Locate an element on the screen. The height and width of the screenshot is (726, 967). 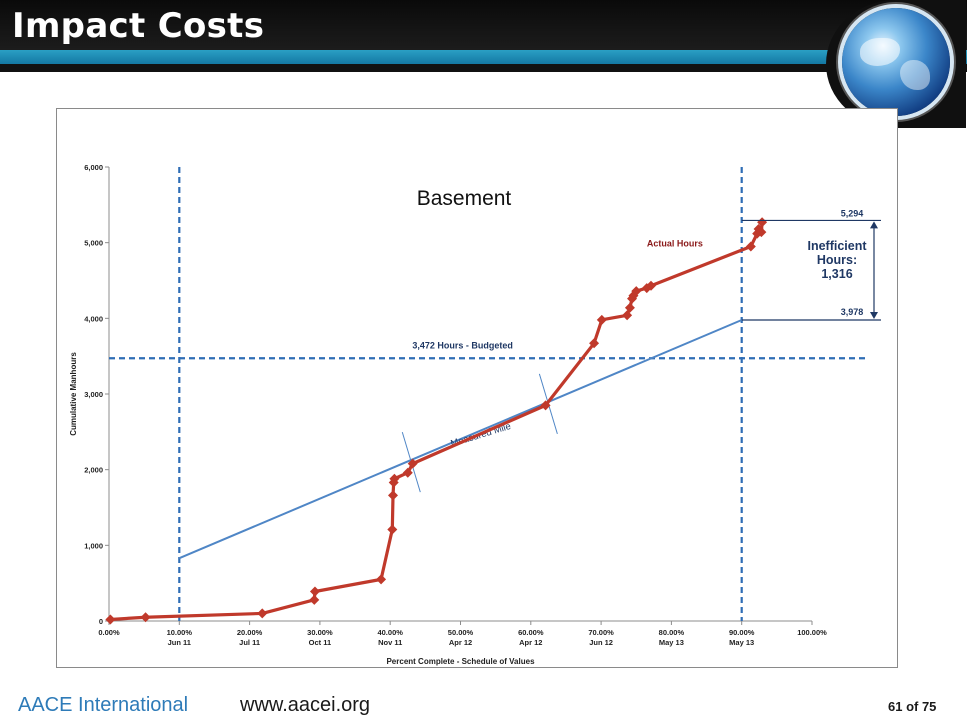
x-tick-label: 20.00% is located at coordinates (250, 632).